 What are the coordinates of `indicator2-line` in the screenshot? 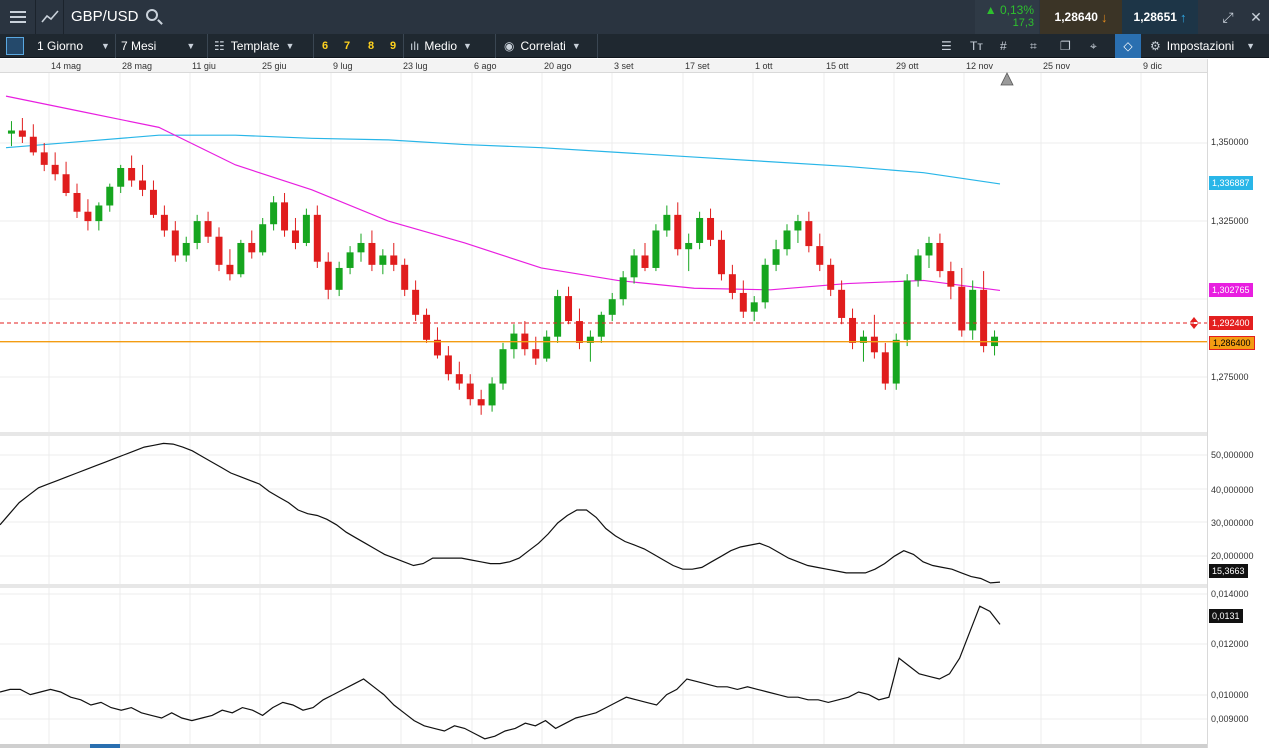 It's located at (500, 672).